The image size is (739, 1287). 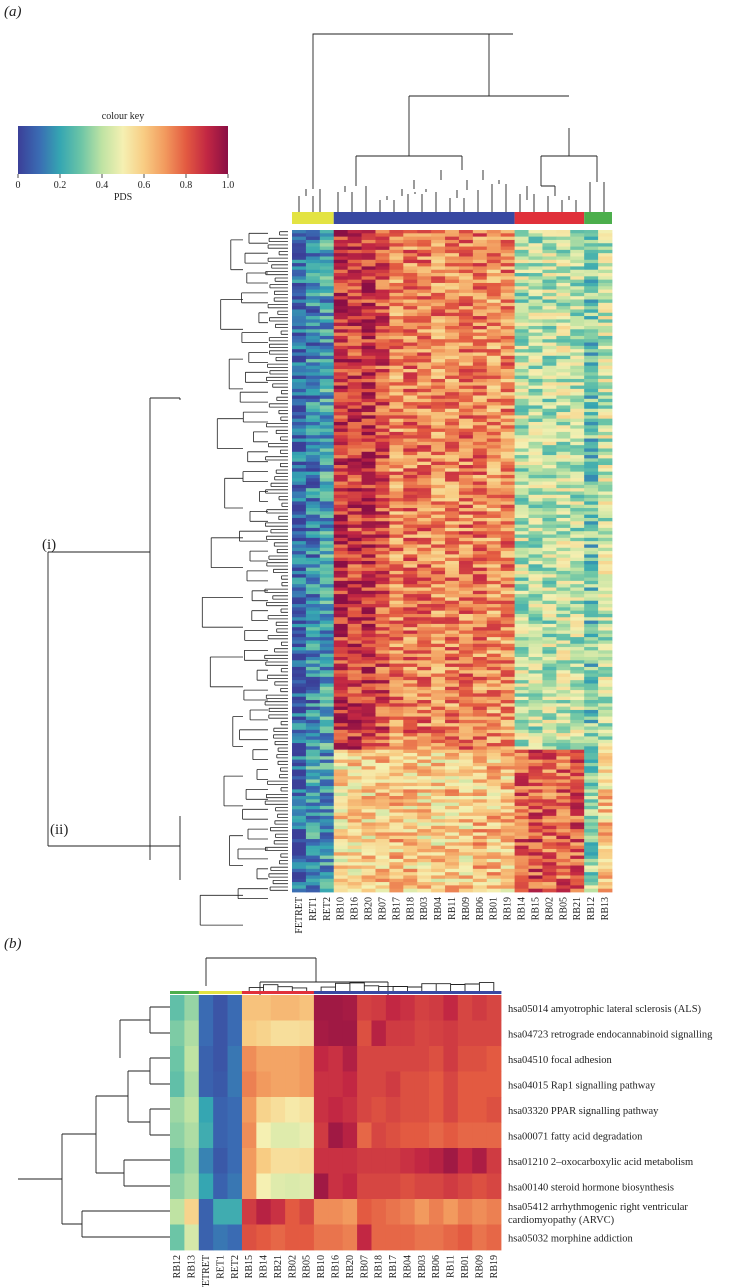 What do you see at coordinates (336, 992) in the screenshot?
I see `column-group-bar-b` at bounding box center [336, 992].